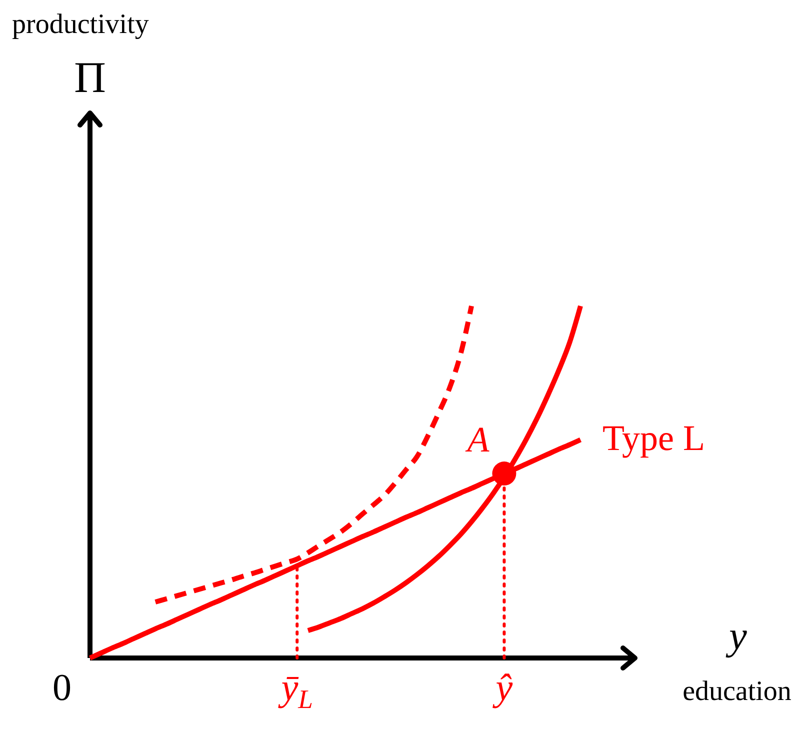 The width and height of the screenshot is (802, 737). Describe the element at coordinates (477, 440) in the screenshot. I see `series-label: A` at that location.